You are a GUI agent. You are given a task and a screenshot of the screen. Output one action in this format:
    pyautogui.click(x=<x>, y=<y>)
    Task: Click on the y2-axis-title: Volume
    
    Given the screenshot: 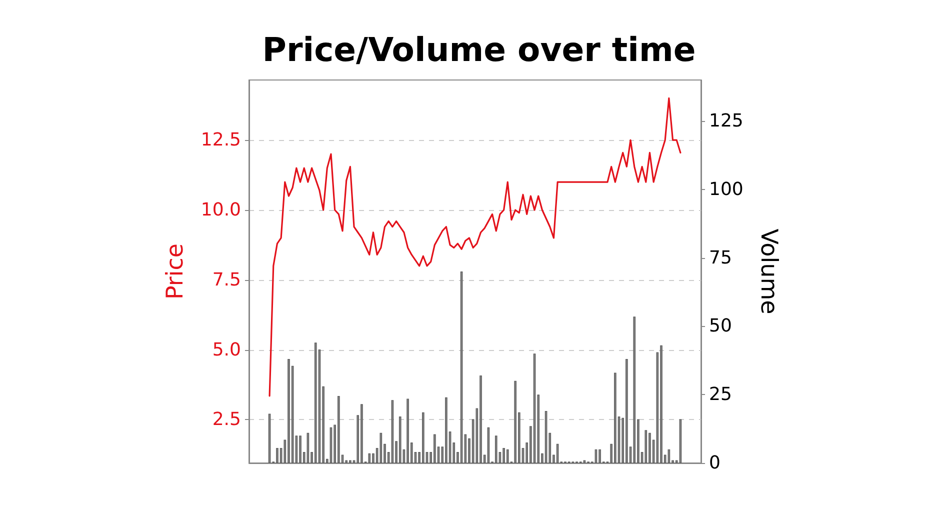 What is the action you would take?
    pyautogui.click(x=769, y=271)
    